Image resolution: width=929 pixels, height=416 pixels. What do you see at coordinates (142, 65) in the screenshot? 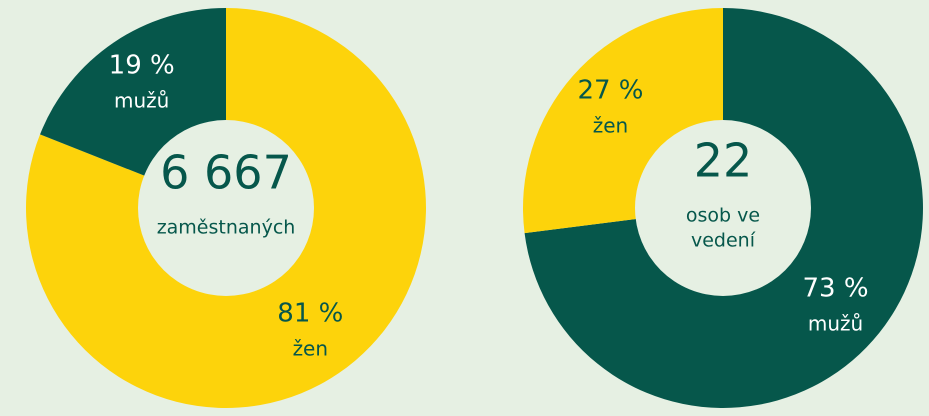
I see `value-label: 19 %` at bounding box center [142, 65].